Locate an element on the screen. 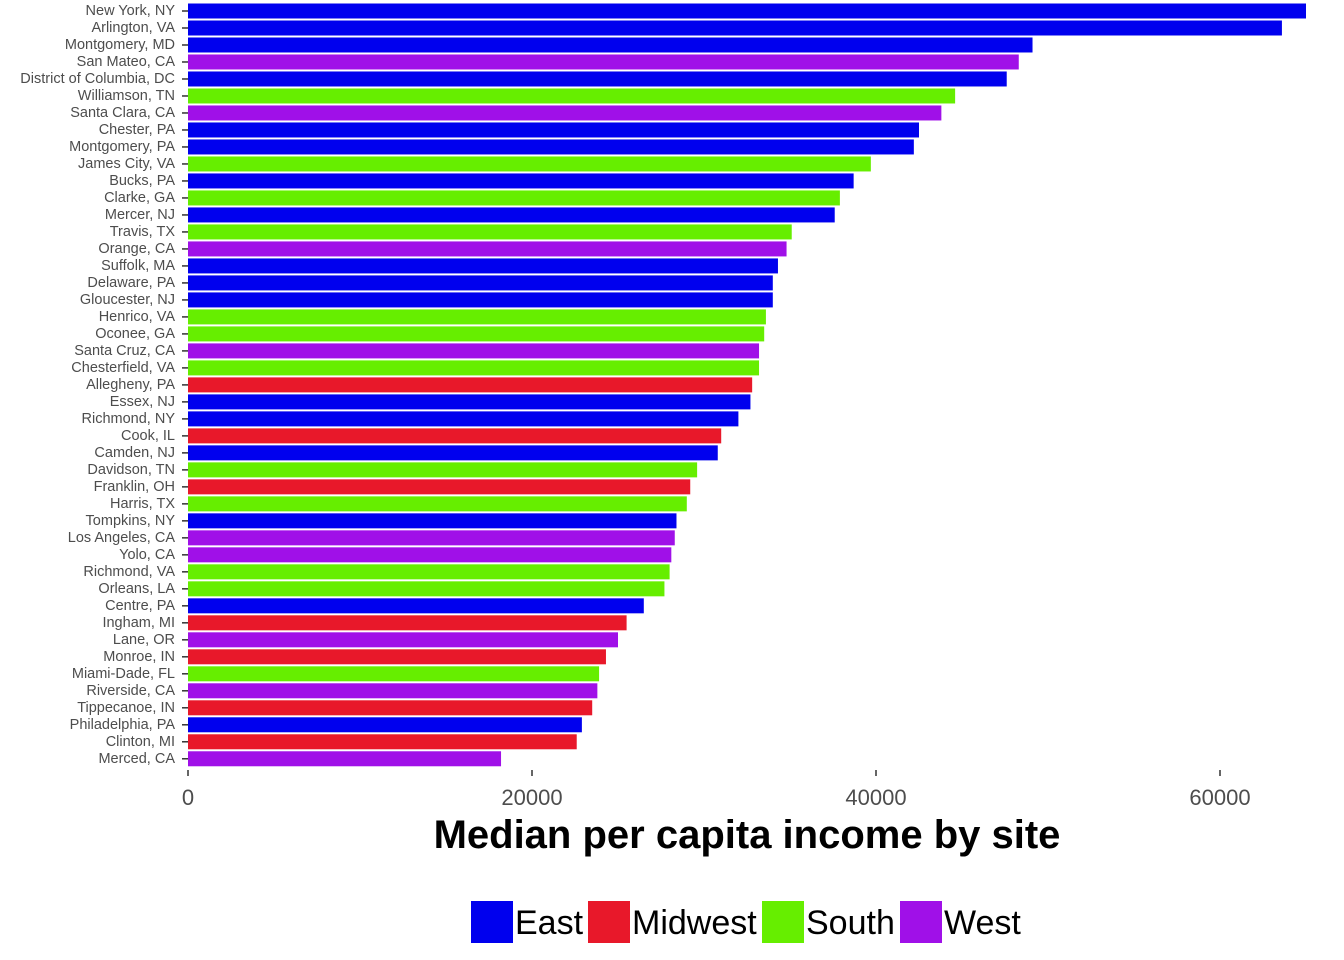 Image resolution: width=1344 pixels, height=960 pixels. category-label: Los Angeles, CA is located at coordinates (122, 538).